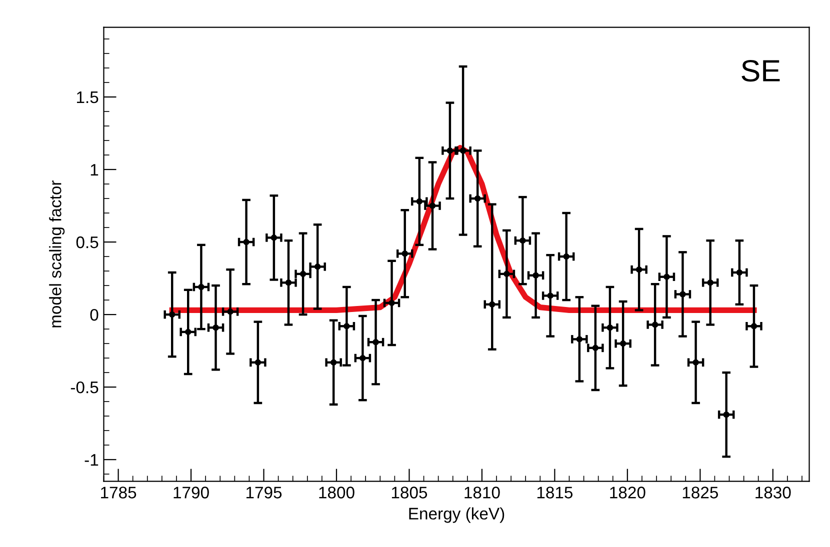 The height and width of the screenshot is (547, 830). I want to click on y-tick-label: 0, so click(94, 314).